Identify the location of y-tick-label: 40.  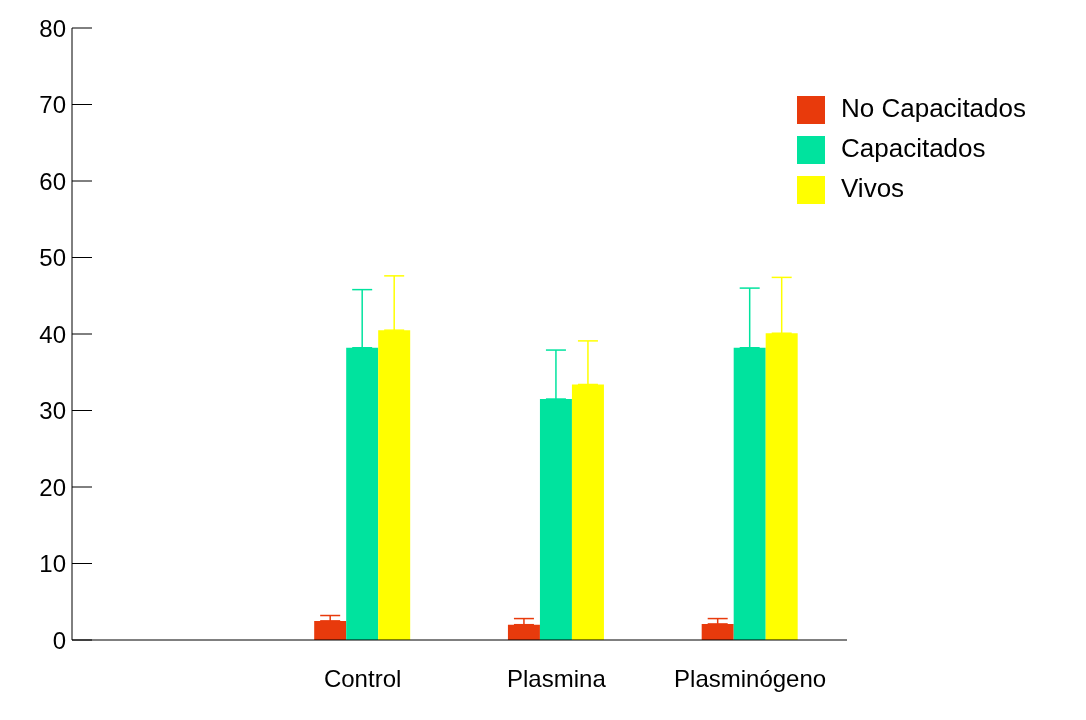
(52, 334).